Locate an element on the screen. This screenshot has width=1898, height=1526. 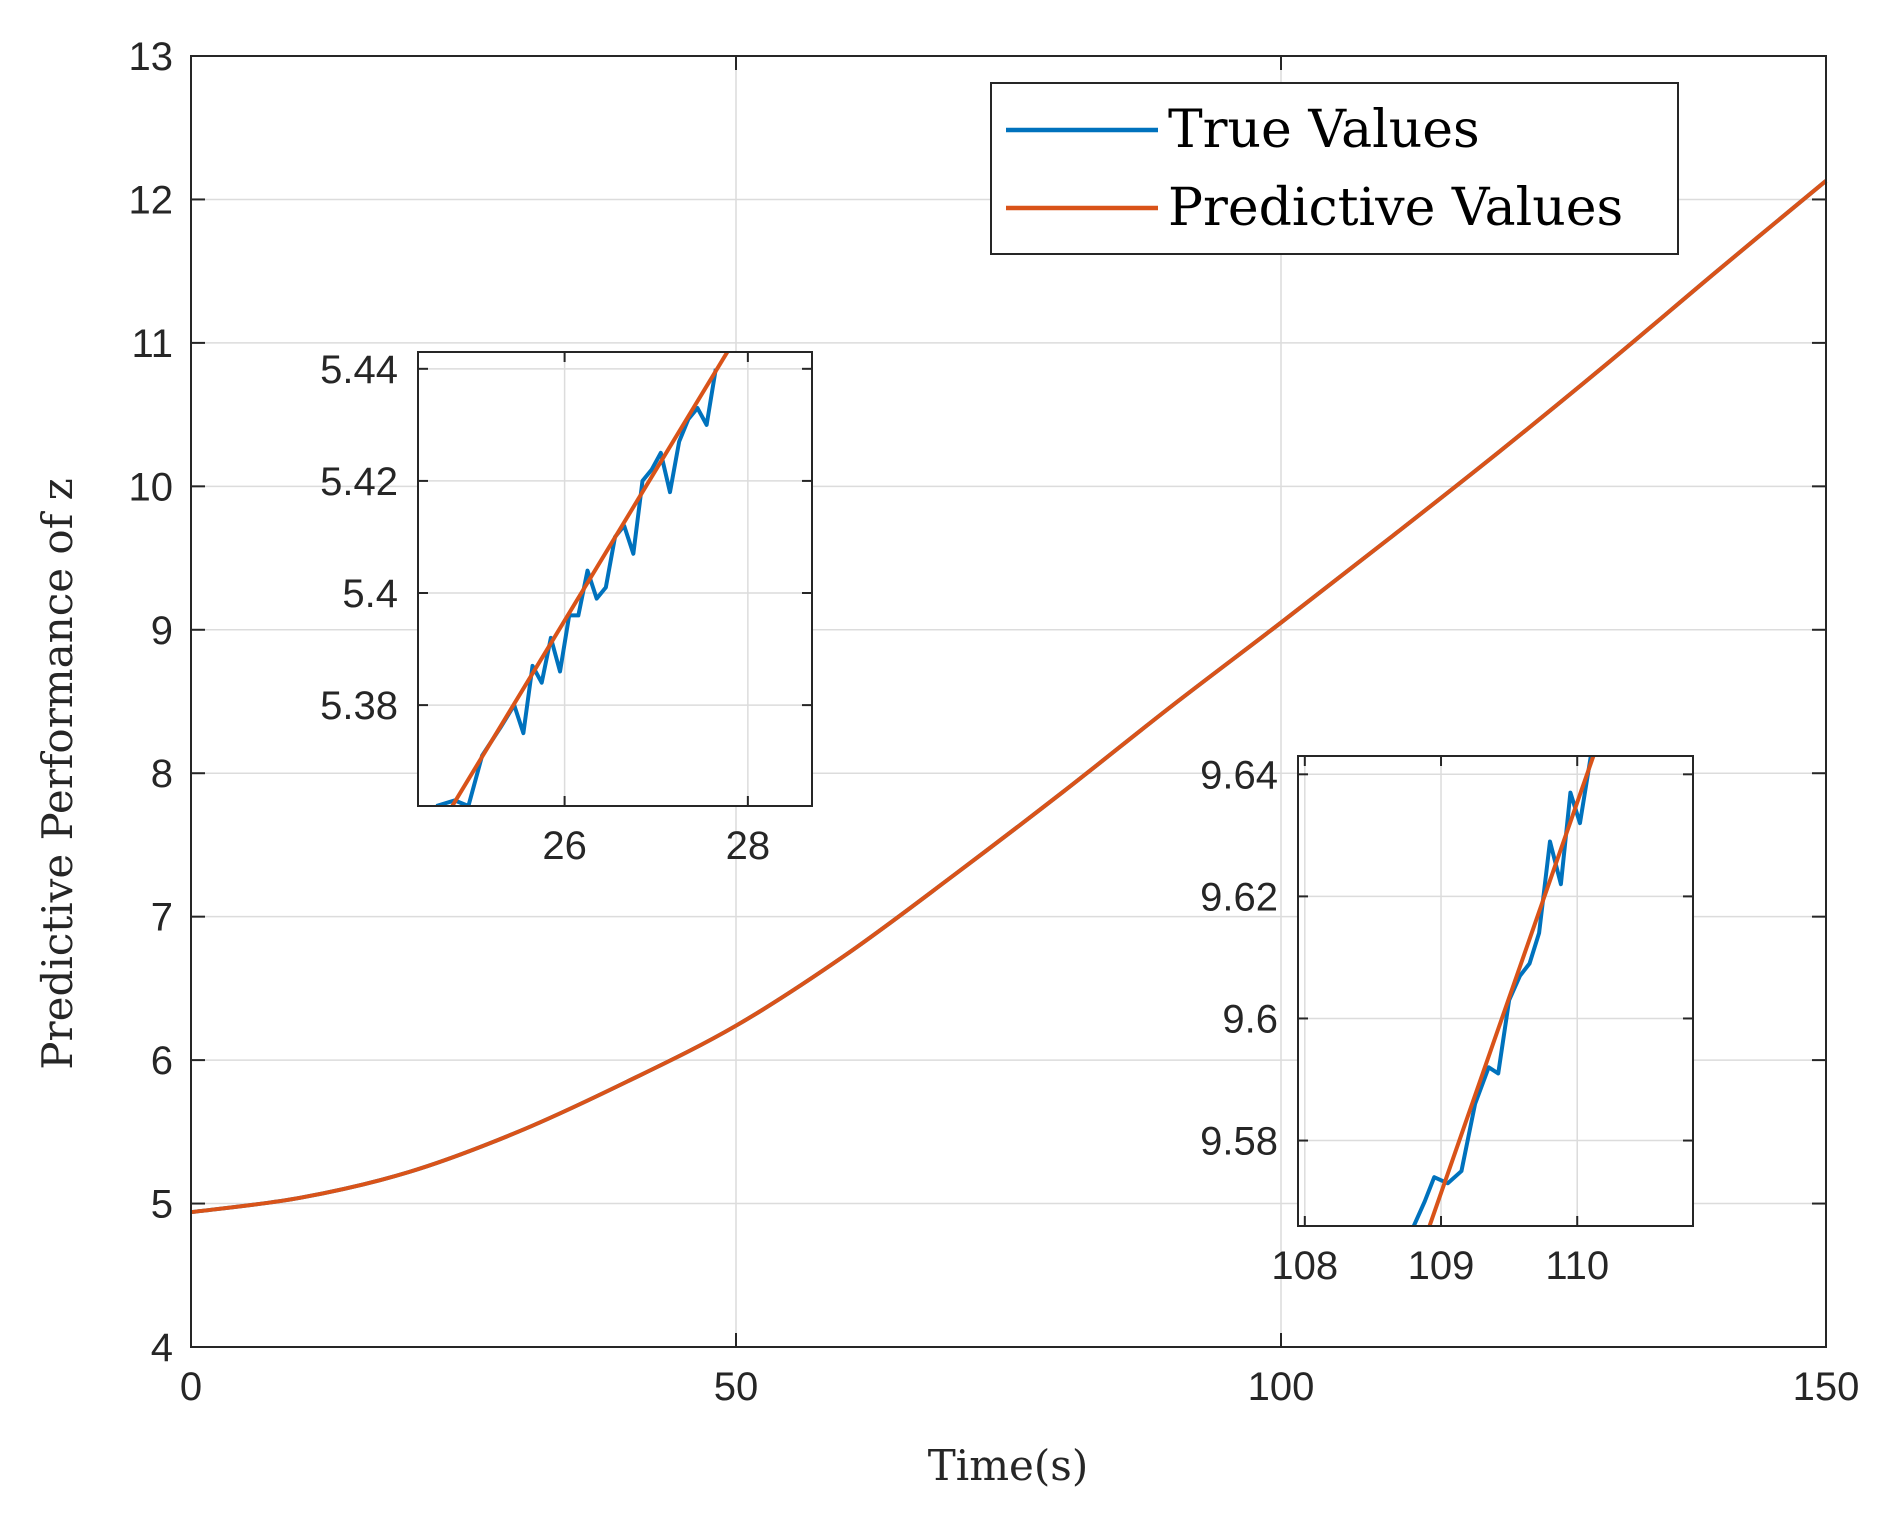
legend: True Values Predictive Values is located at coordinates (1334, 168).